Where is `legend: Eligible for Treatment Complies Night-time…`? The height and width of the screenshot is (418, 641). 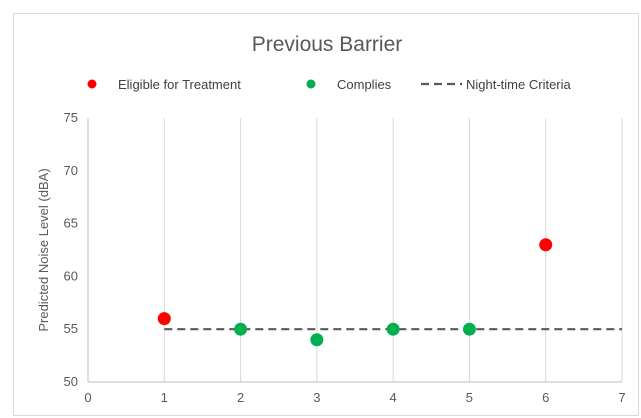
legend: Eligible for Treatment Complies Night-time… is located at coordinates (329, 84).